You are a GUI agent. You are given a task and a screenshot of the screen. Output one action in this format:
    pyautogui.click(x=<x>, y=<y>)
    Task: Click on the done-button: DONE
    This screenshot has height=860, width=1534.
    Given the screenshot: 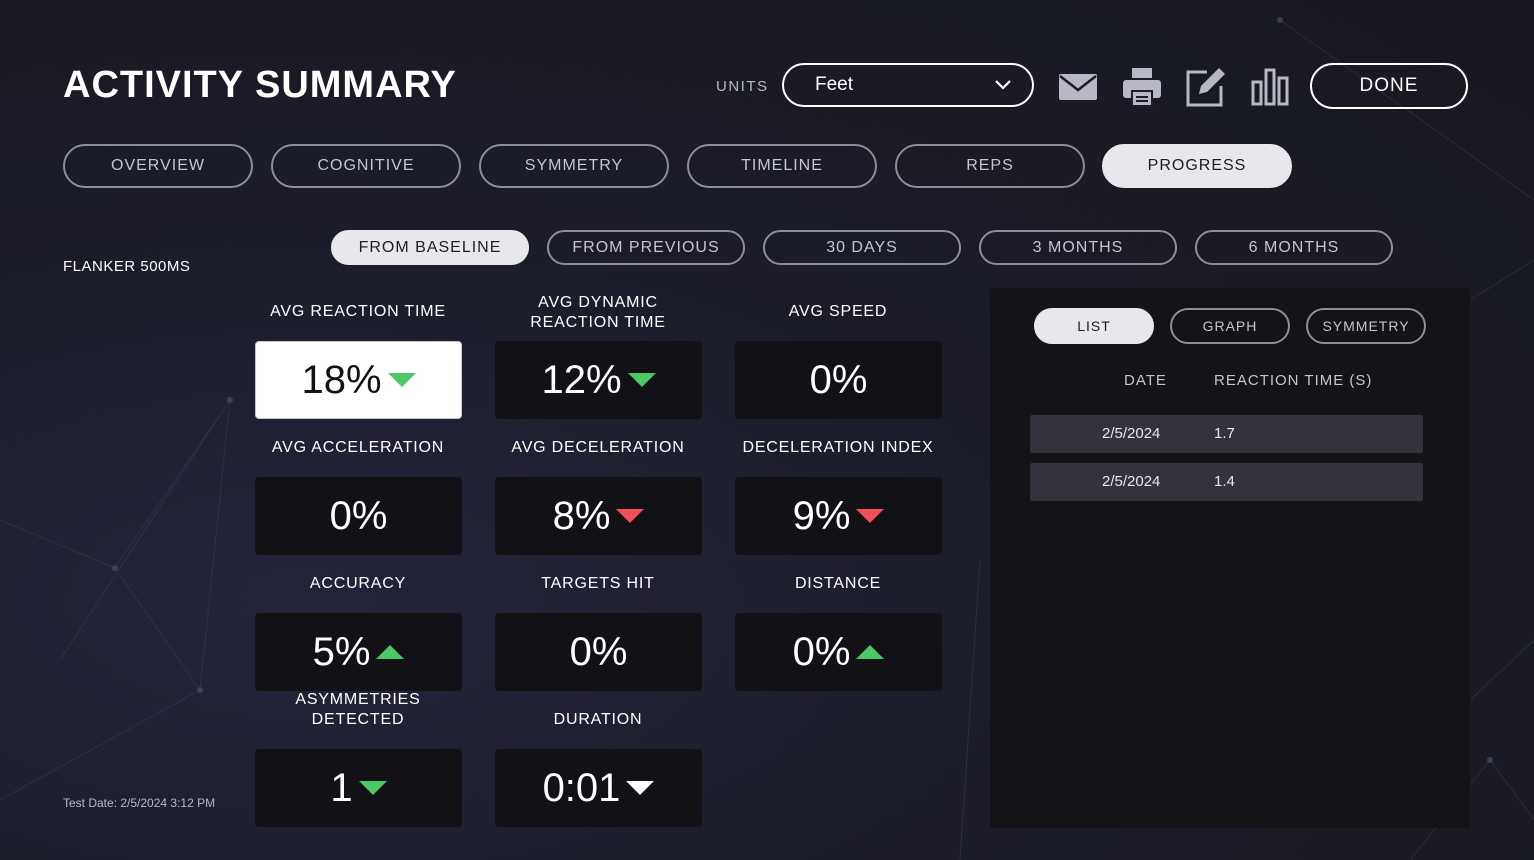 What is the action you would take?
    pyautogui.click(x=1389, y=86)
    